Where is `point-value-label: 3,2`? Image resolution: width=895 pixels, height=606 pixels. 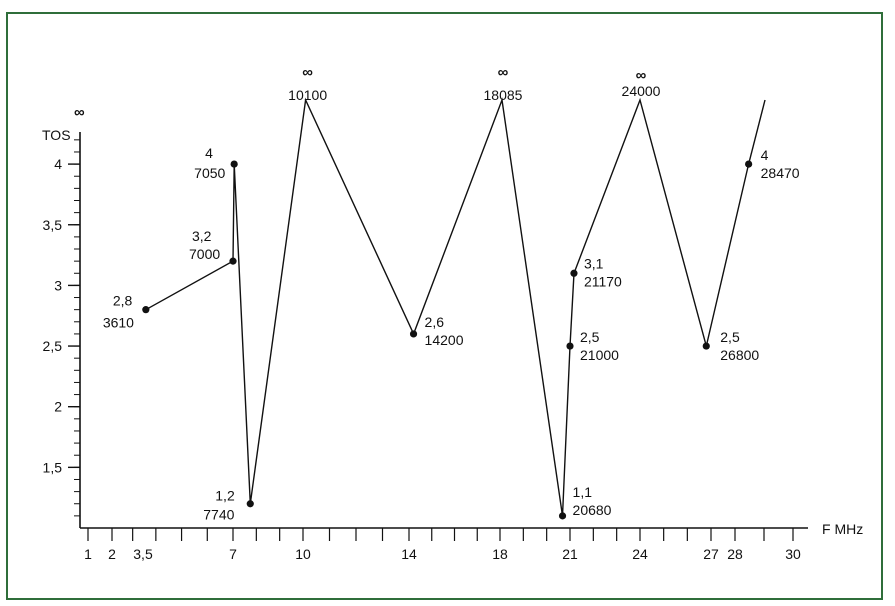 point-value-label: 3,2 is located at coordinates (202, 236).